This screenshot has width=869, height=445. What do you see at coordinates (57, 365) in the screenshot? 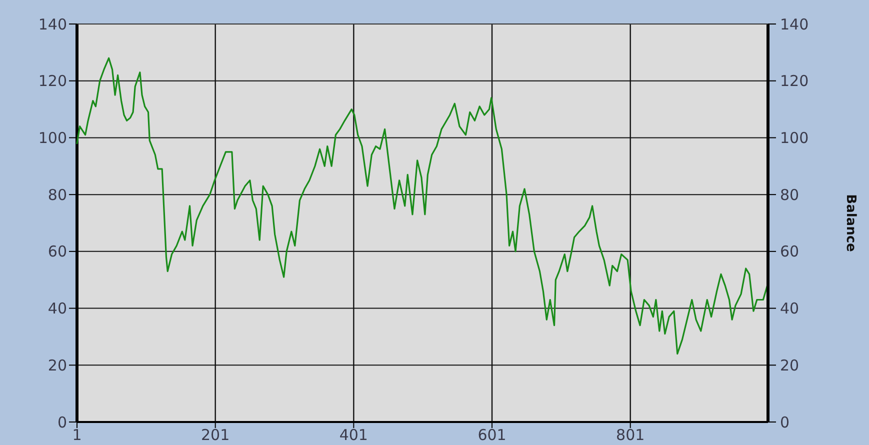
I see `y-tick-label: 20` at bounding box center [57, 365].